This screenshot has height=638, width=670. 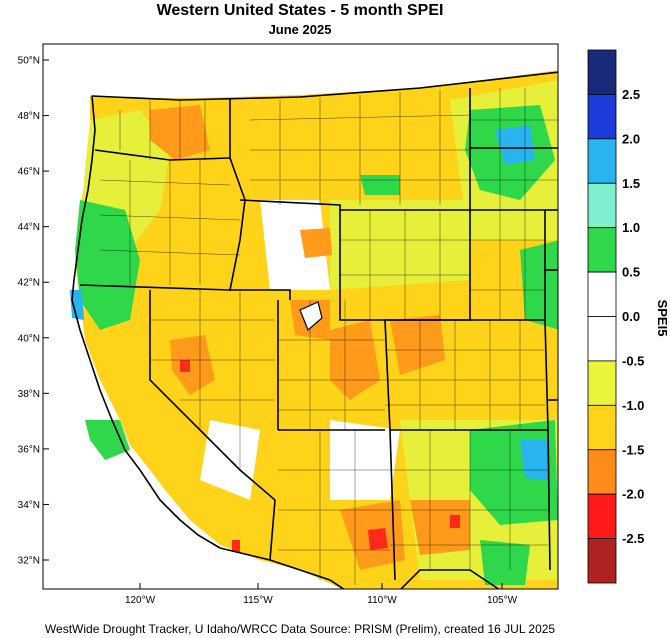 What do you see at coordinates (502, 600) in the screenshot?
I see `lon-tick-label: 105°W` at bounding box center [502, 600].